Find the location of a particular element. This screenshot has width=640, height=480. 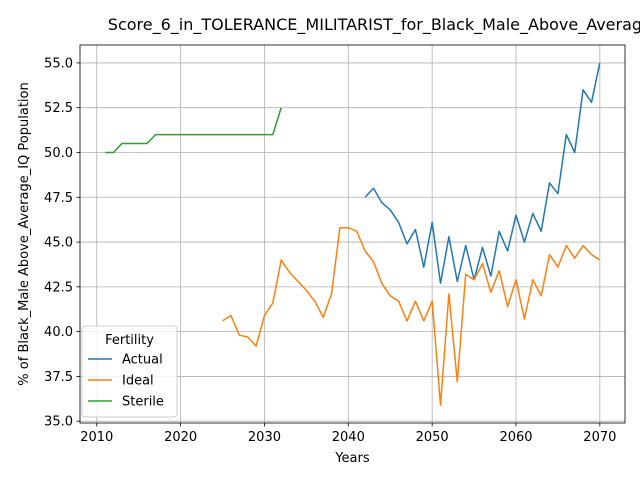

y-tick-label: 42.5 is located at coordinates (58, 287).